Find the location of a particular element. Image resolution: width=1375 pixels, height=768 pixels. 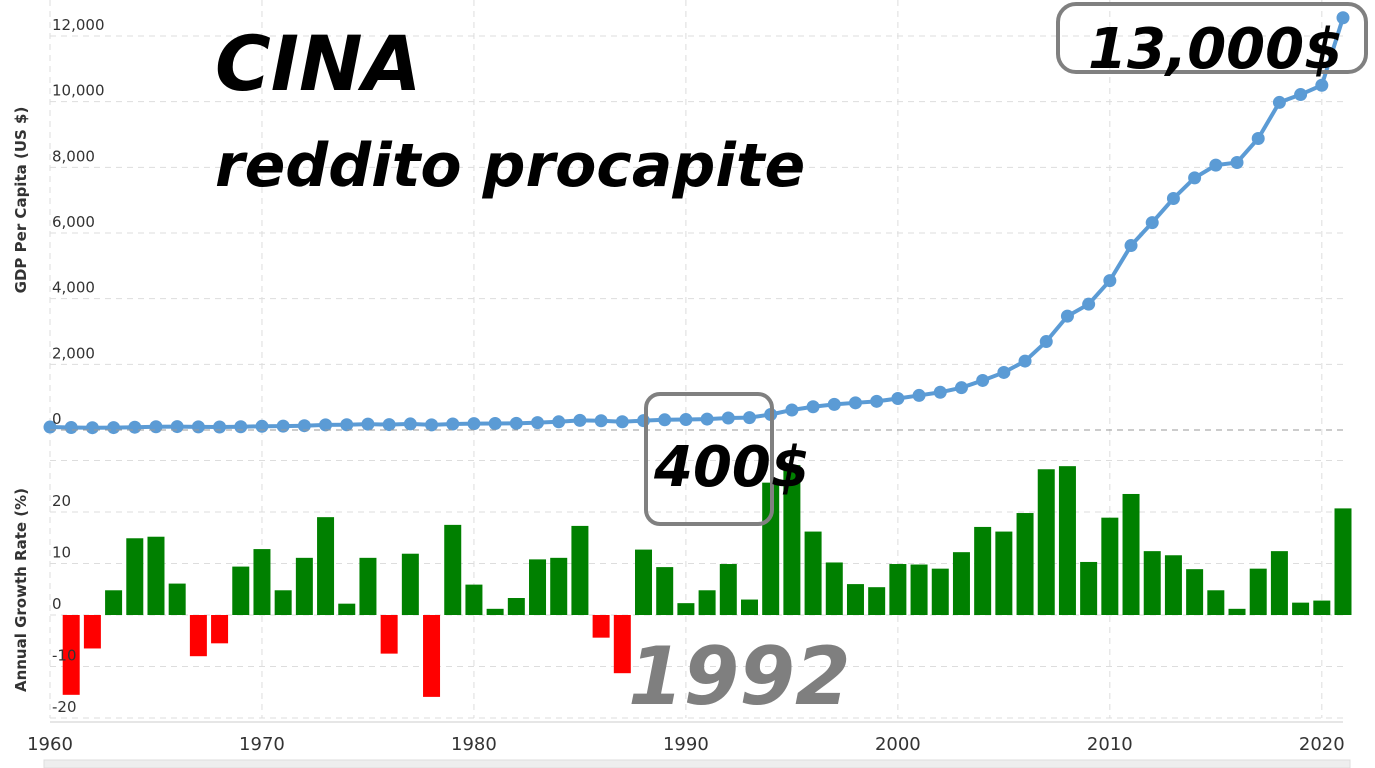

gdp-y-tick-label: 6,000 is located at coordinates (73, 222).